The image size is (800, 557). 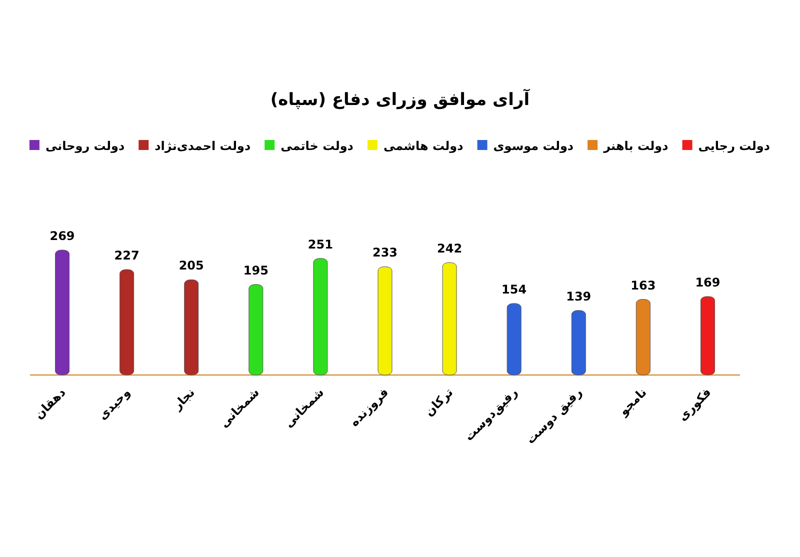 I want to click on legend-label: دولت موسوی, so click(x=533, y=146).